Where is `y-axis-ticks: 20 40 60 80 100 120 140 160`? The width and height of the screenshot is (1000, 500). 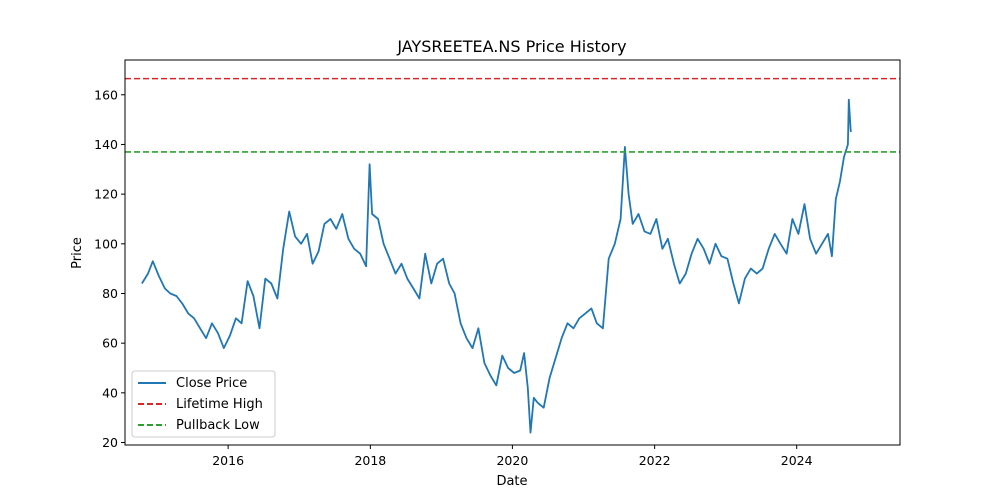
y-axis-ticks: 20 40 60 80 100 120 140 160 is located at coordinates (109, 268).